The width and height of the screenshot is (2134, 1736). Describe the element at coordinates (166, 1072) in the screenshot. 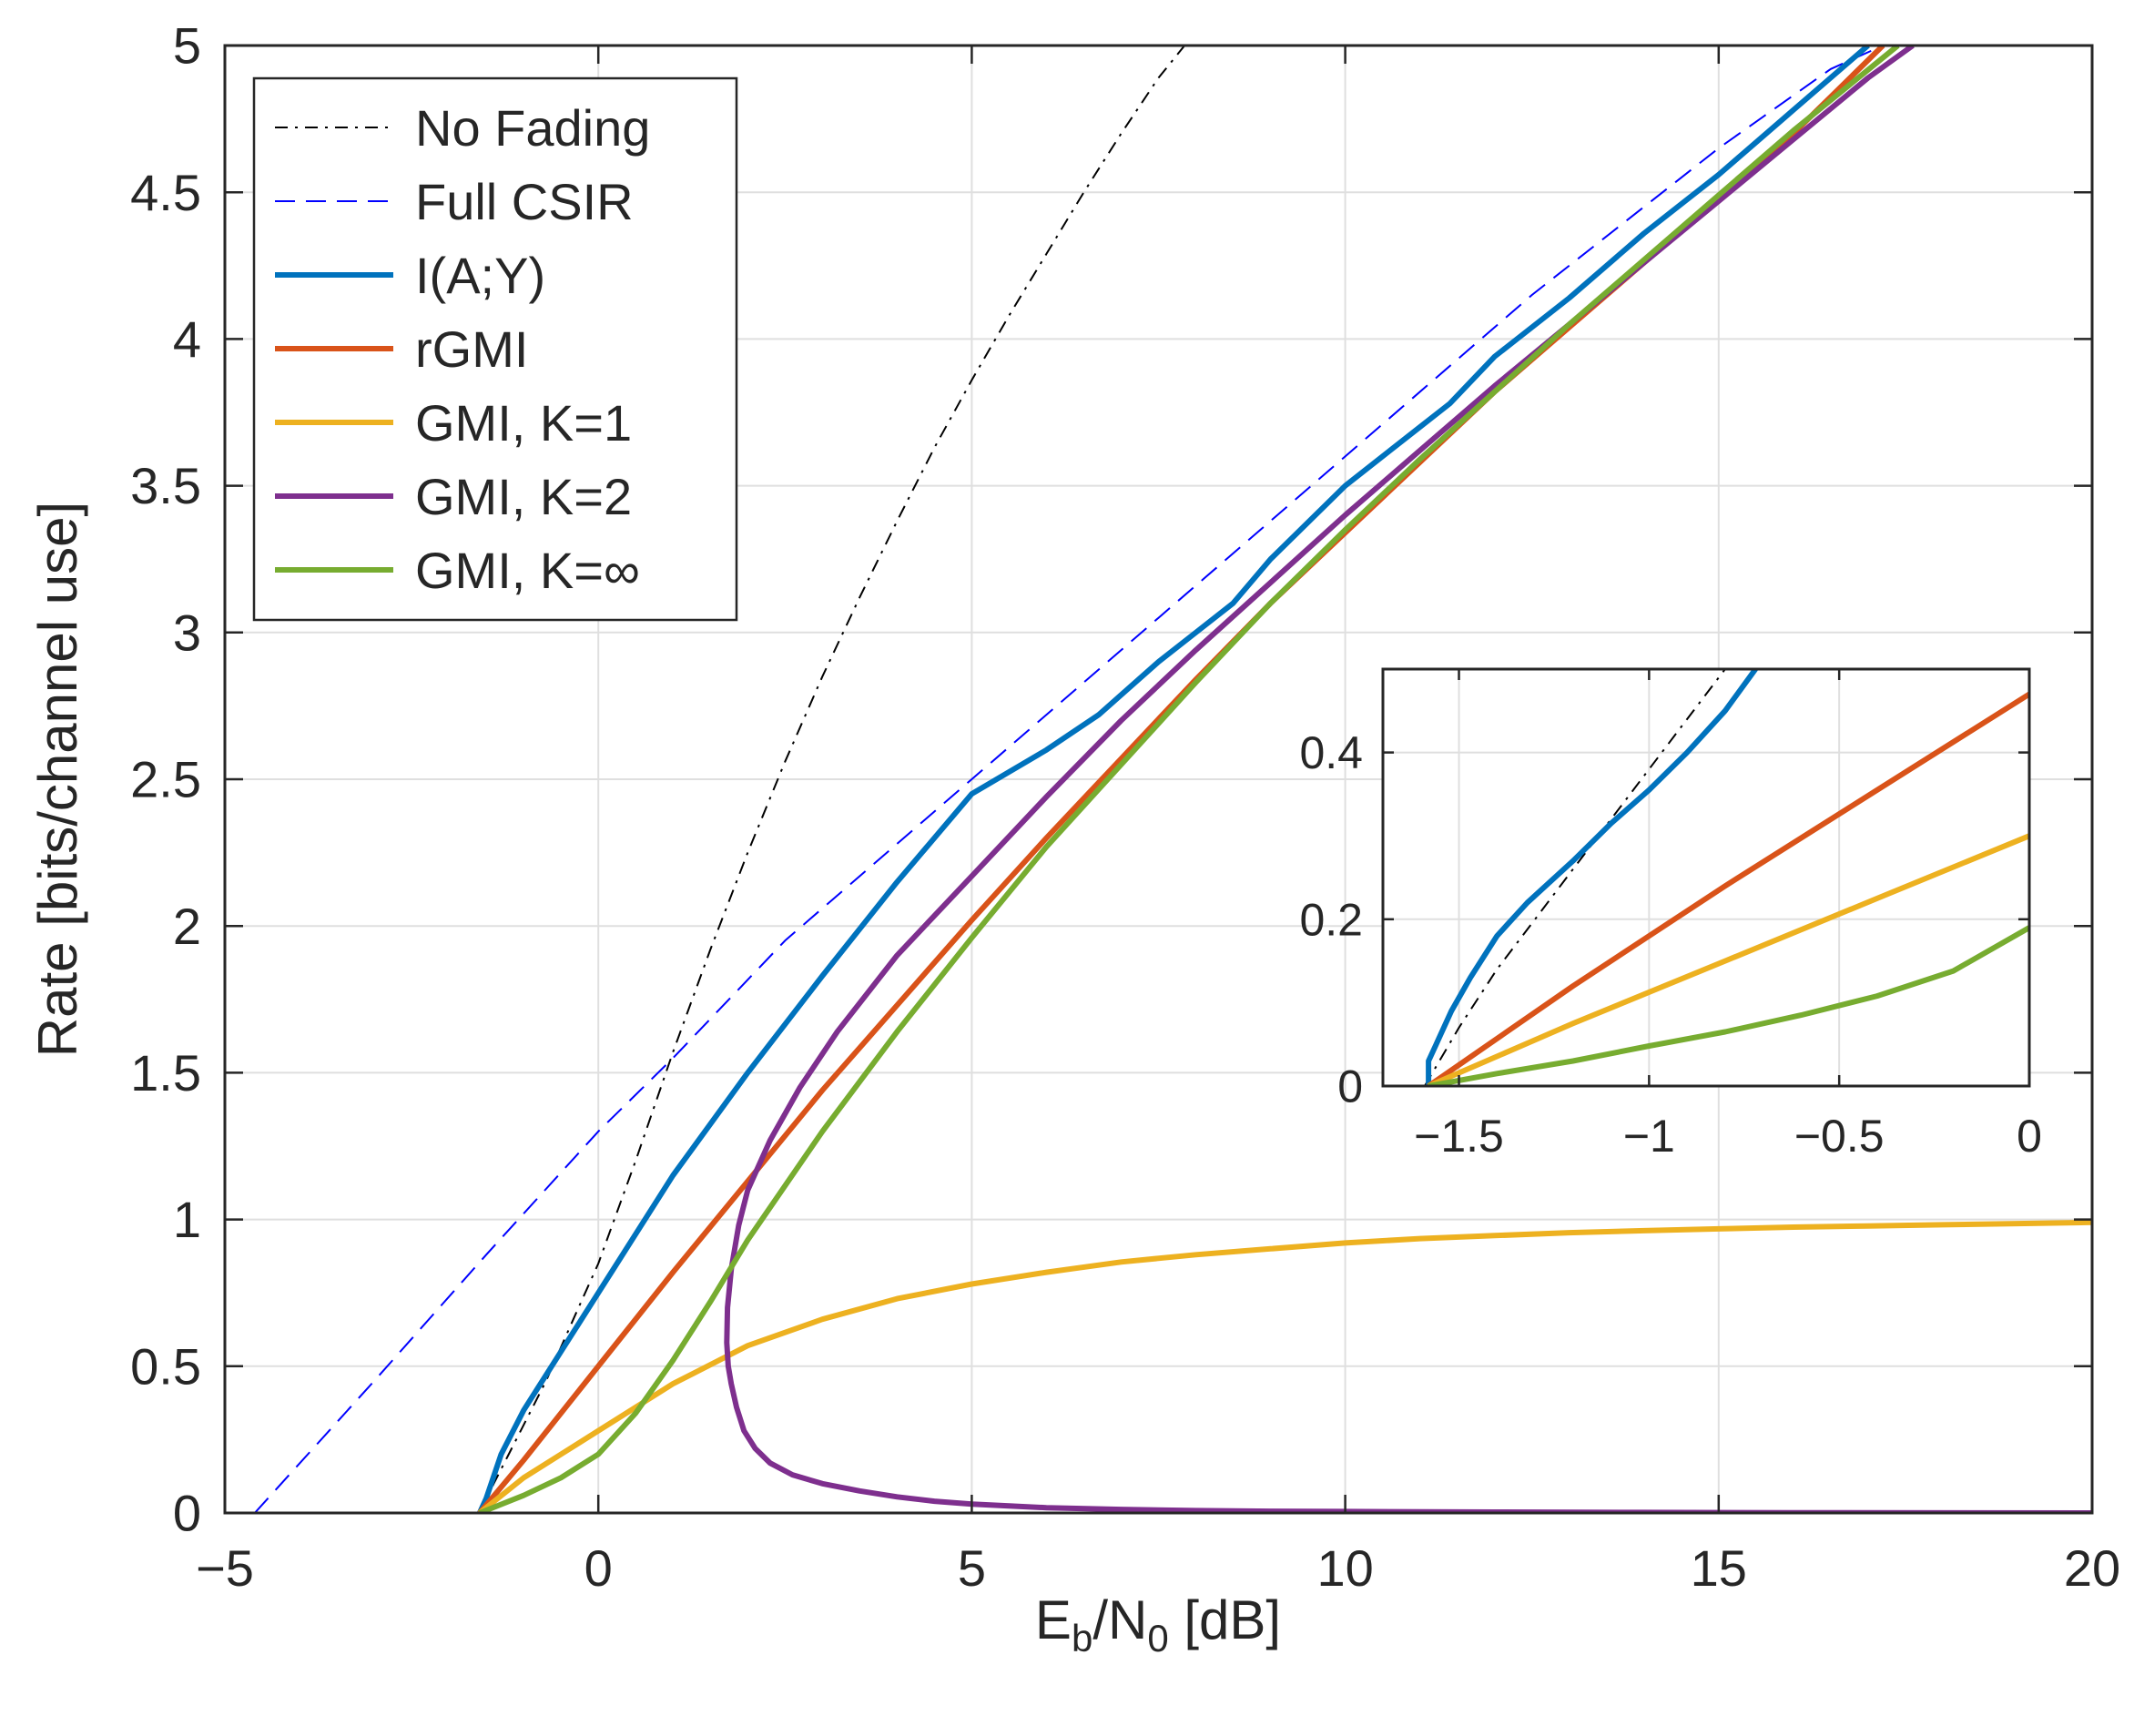

I see `main-y-tick-label: 1.5` at that location.